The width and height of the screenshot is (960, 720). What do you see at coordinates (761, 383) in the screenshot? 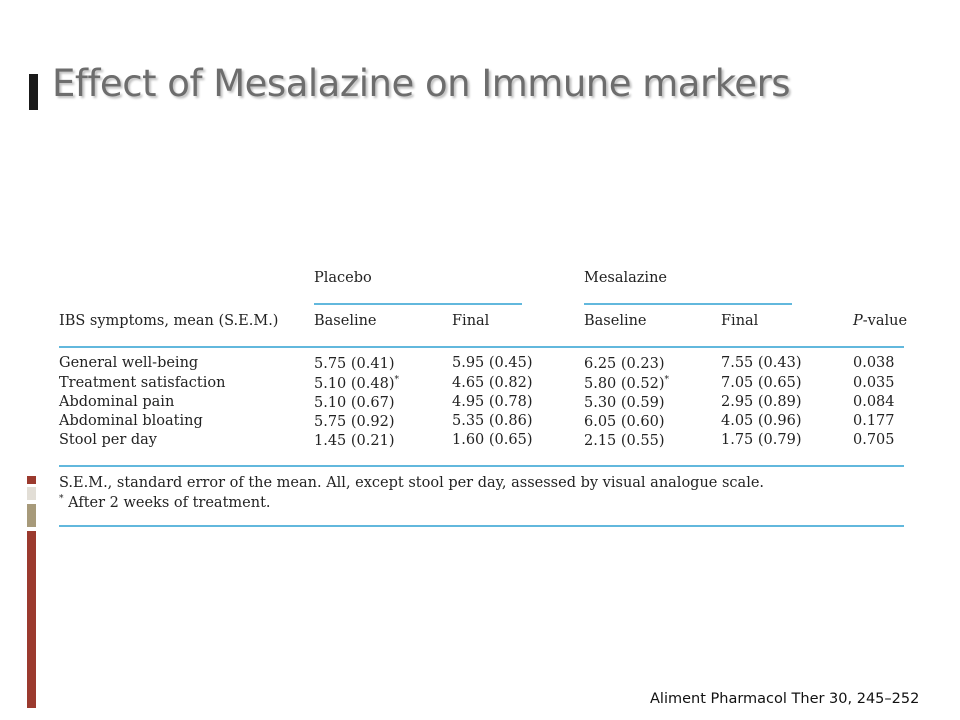
I see `cell-mesalazine-final: 7.05 (0.65)` at bounding box center [761, 383].